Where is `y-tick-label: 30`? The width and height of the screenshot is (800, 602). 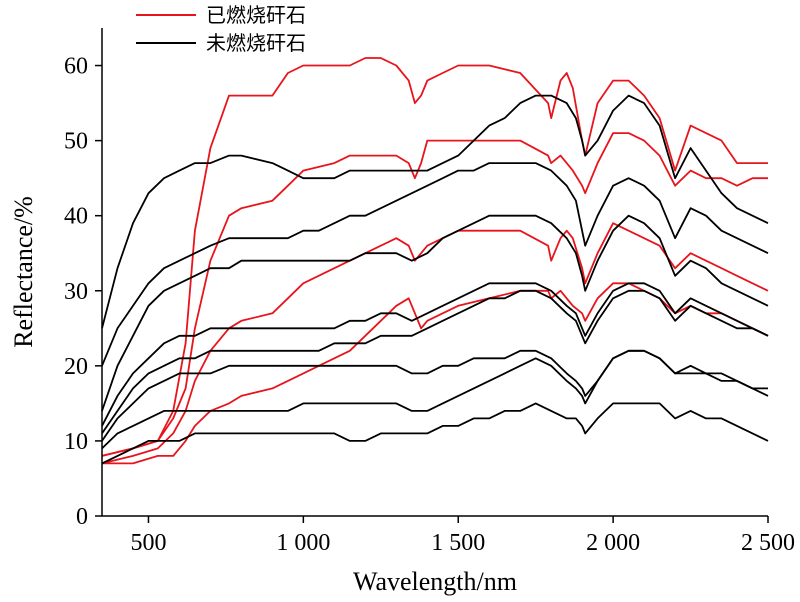 y-tick-label: 30 is located at coordinates (76, 292).